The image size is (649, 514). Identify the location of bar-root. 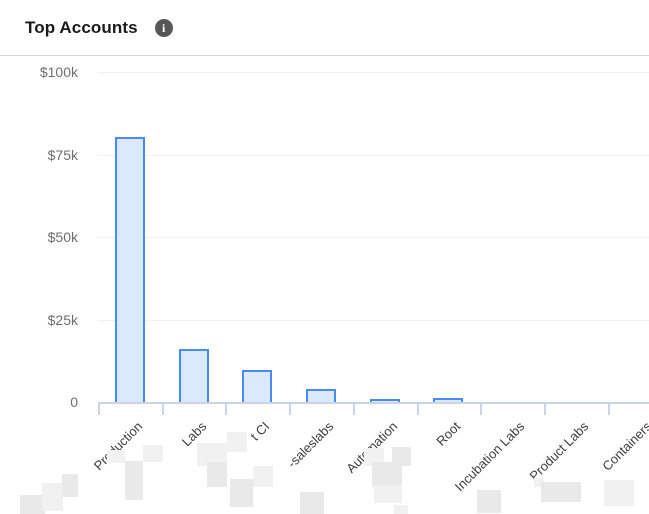
(448, 400).